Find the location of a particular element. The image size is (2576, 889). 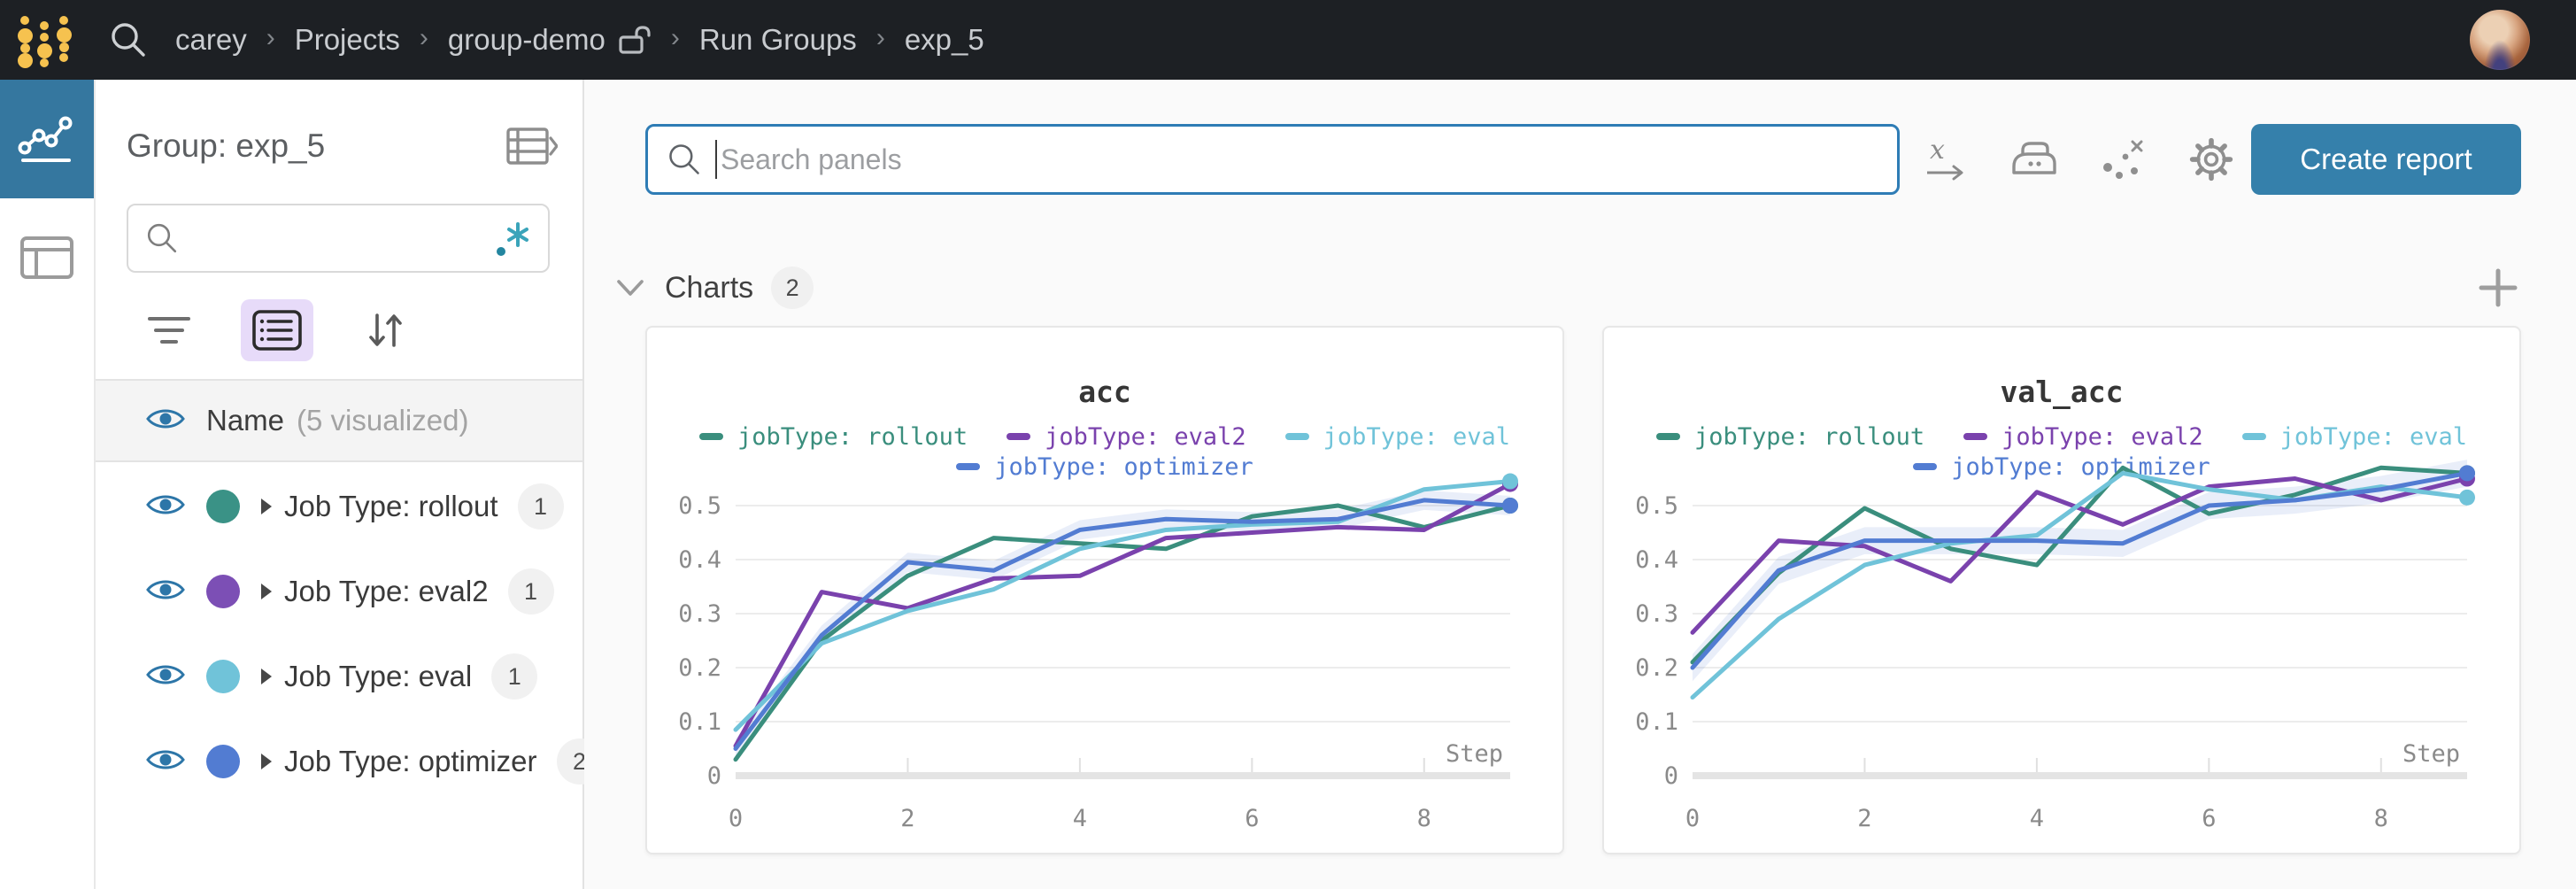

svg-text: 0.2 is located at coordinates (699, 668).